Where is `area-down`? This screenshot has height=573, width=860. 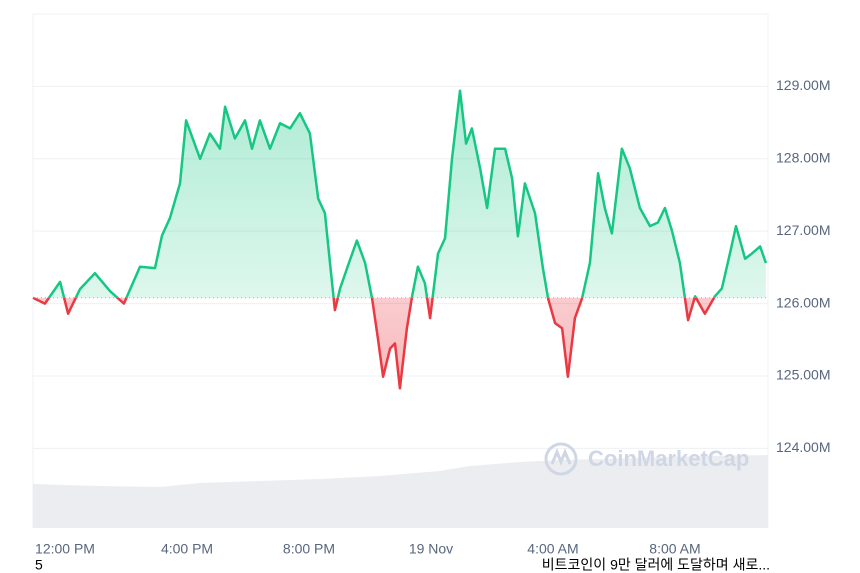 area-down is located at coordinates (399, 343).